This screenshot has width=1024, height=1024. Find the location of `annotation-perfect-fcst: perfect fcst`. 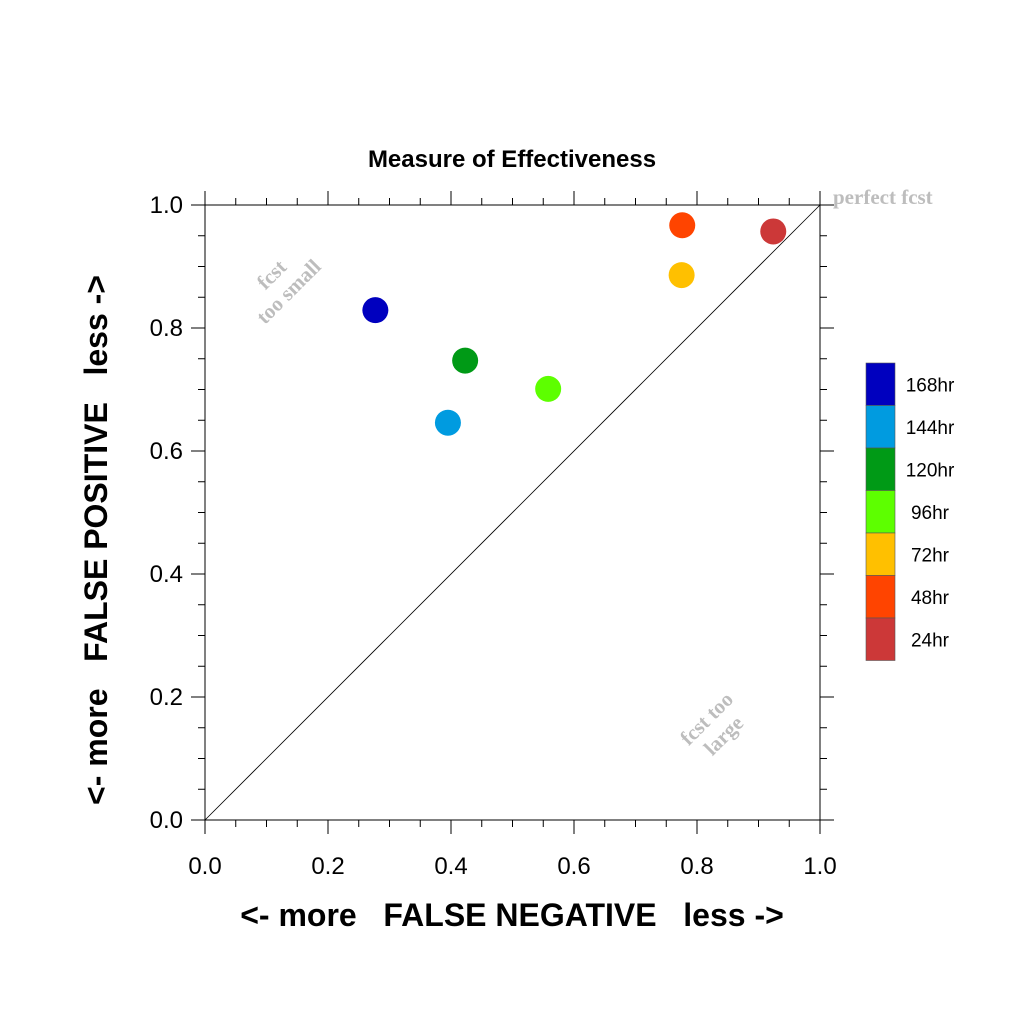

annotation-perfect-fcst: perfect fcst is located at coordinates (883, 197).